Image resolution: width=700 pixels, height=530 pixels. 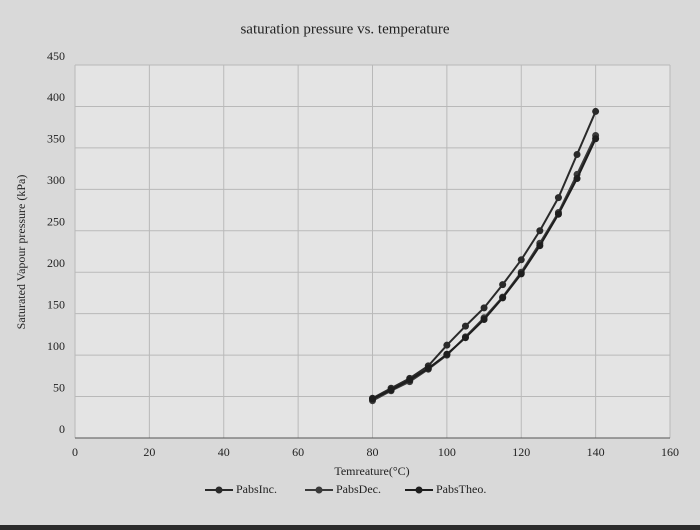 What do you see at coordinates (56, 97) in the screenshot?
I see `y-tick-label: 400` at bounding box center [56, 97].